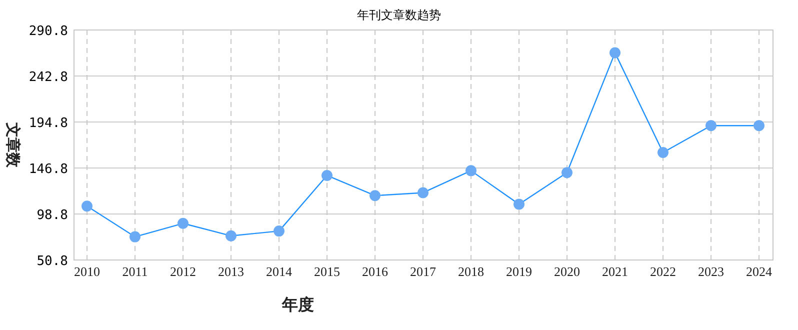 This screenshot has width=798, height=330. I want to click on y-tick-label: 146.8, so click(48, 169).